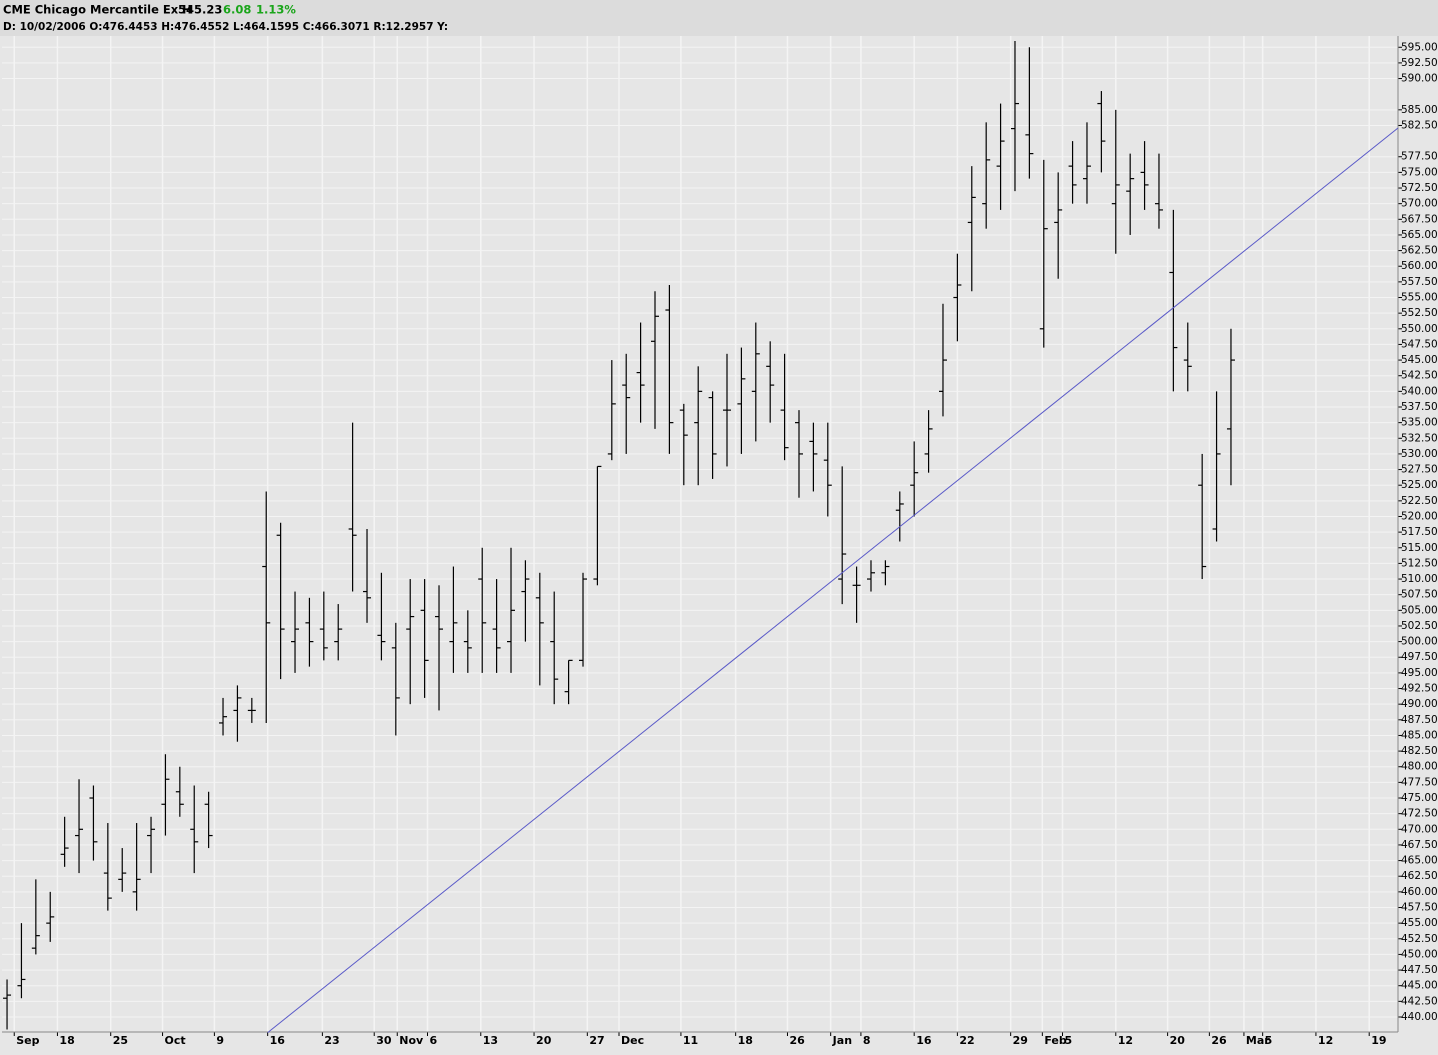 This screenshot has width=1438, height=1055. I want to click on y-tick-label: 530.00, so click(1419, 454).